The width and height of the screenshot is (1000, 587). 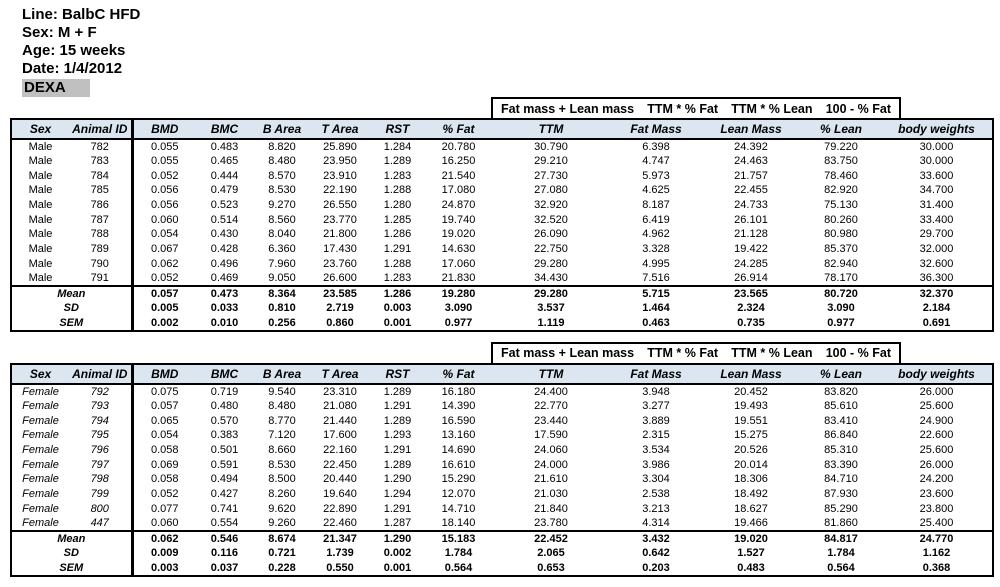 What do you see at coordinates (458, 567) in the screenshot?
I see `summary-value-cell: 0.564` at bounding box center [458, 567].